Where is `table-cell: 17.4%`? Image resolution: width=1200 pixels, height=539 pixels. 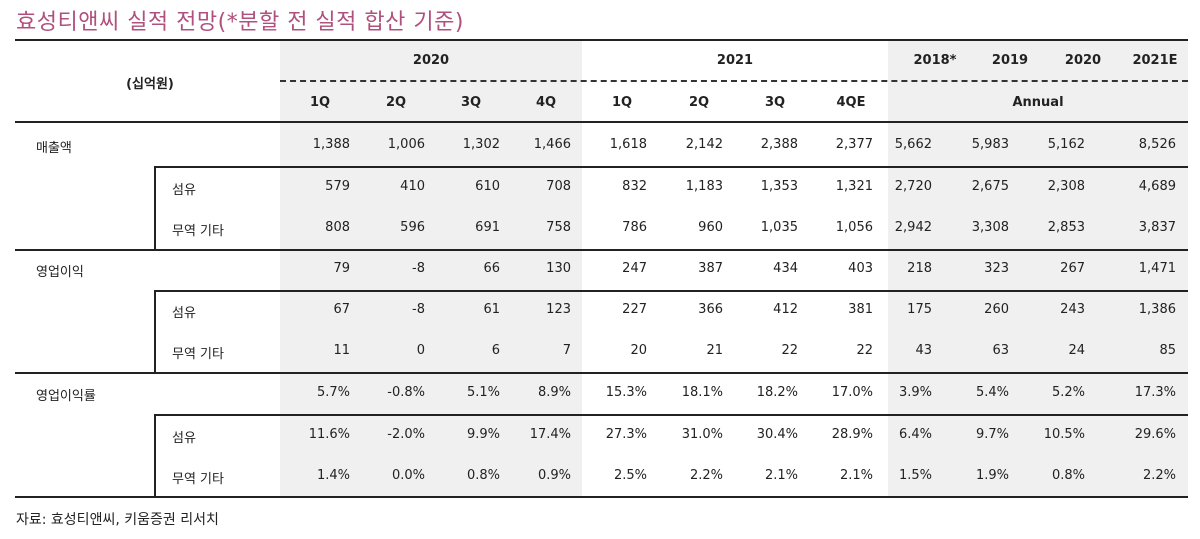
table-cell: 17.4% is located at coordinates (550, 434).